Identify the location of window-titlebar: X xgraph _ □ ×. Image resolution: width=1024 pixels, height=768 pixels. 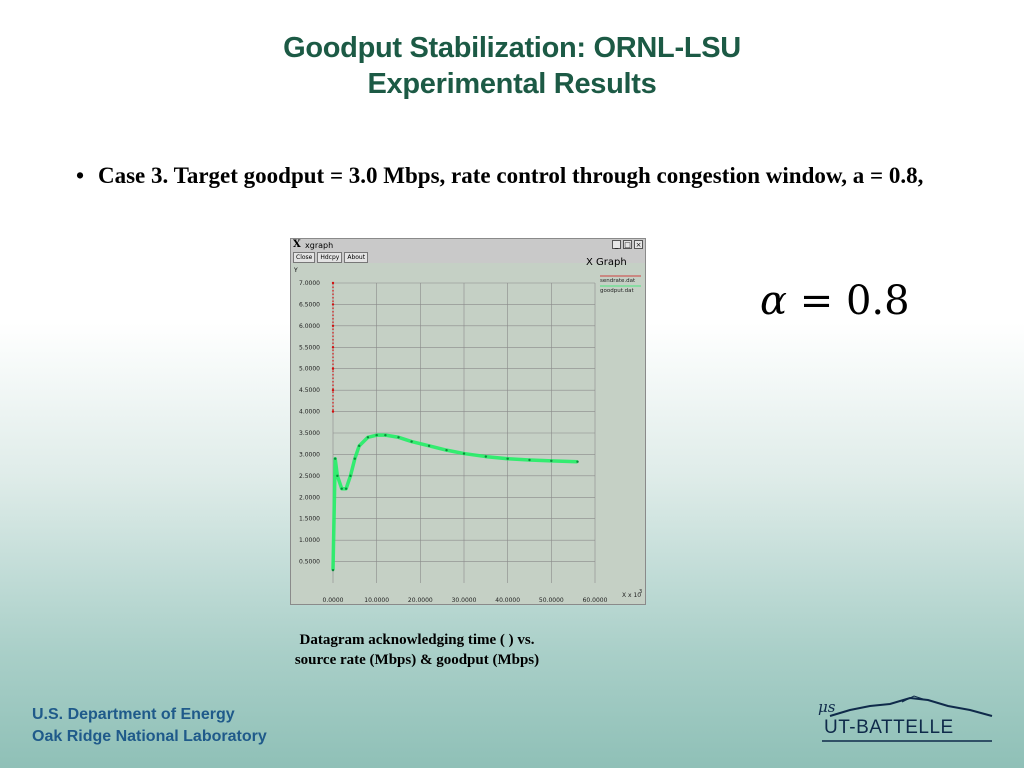
(468, 245).